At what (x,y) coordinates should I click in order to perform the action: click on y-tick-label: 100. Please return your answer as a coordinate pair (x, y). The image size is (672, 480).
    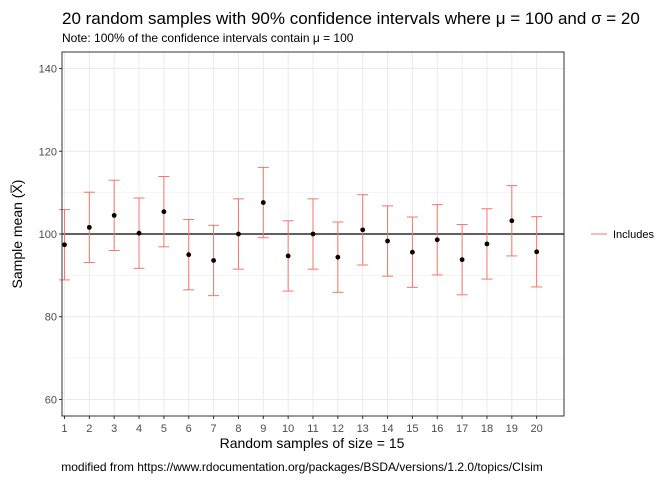
    Looking at the image, I should click on (48, 235).